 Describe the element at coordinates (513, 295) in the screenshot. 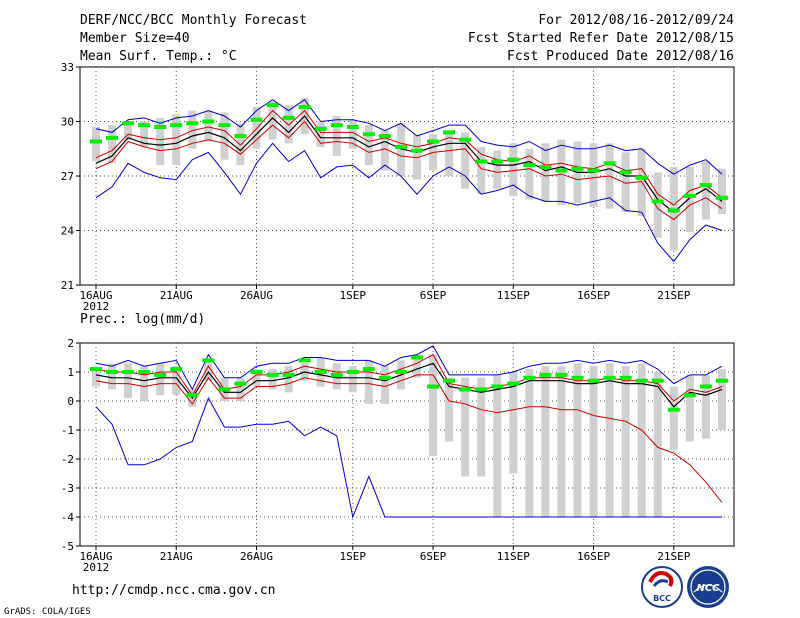

I see `temp-xtick-label: 11SEP` at that location.